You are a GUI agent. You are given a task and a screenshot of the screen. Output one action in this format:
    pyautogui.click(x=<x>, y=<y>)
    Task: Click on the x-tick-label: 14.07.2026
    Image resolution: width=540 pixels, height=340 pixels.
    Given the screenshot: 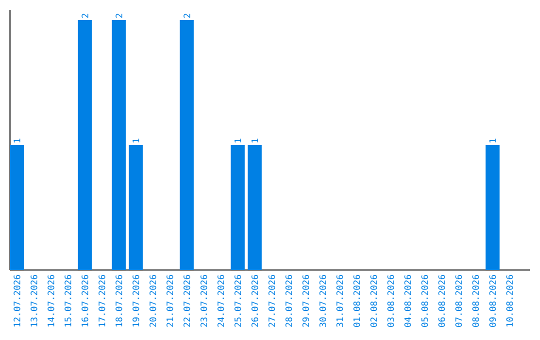 What is the action you would take?
    pyautogui.click(x=51, y=300)
    